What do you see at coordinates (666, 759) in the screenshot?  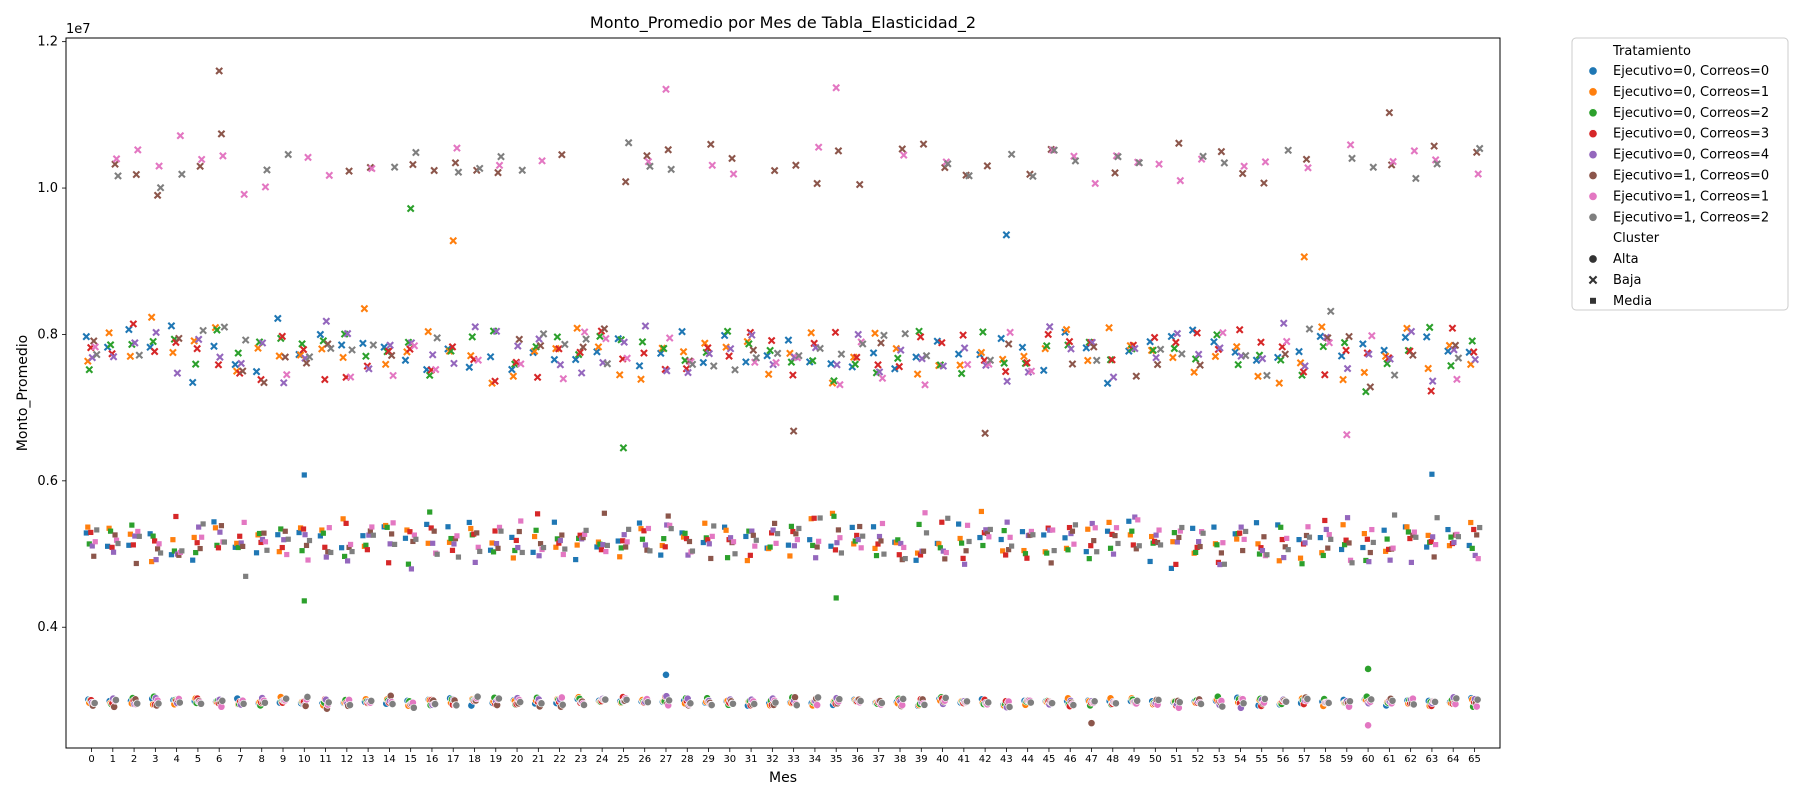 I see `x-tick-label: 27` at bounding box center [666, 759].